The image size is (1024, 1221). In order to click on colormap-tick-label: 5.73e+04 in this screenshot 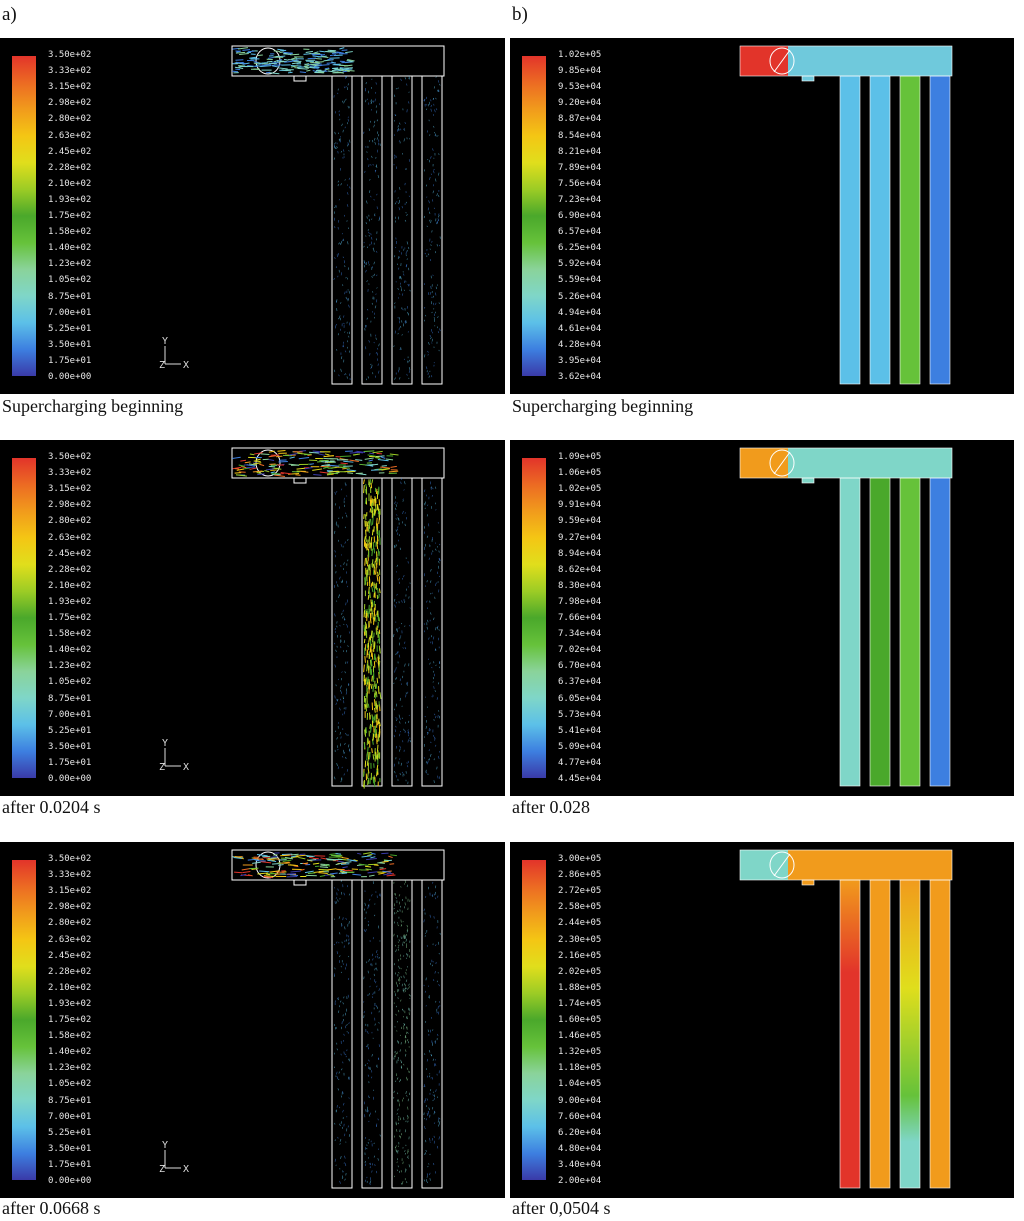, I will do `click(580, 714)`.